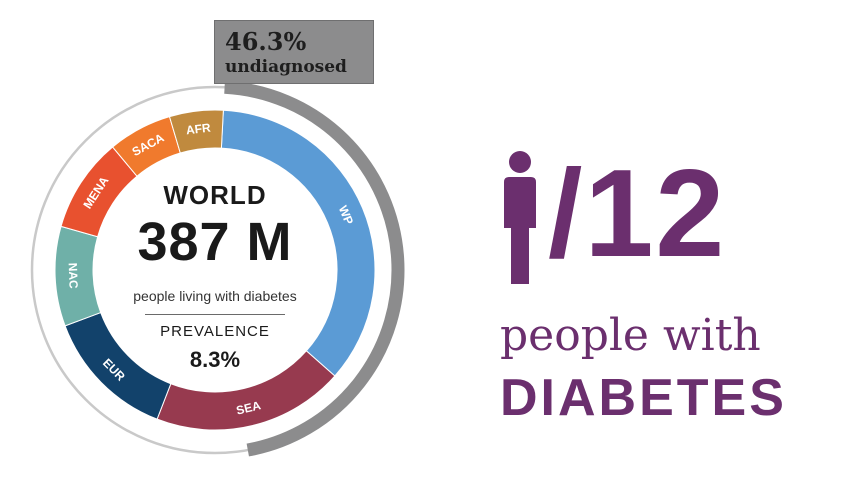 Image resolution: width=845 pixels, height=492 pixels. I want to click on person-icon, so click(520, 217).